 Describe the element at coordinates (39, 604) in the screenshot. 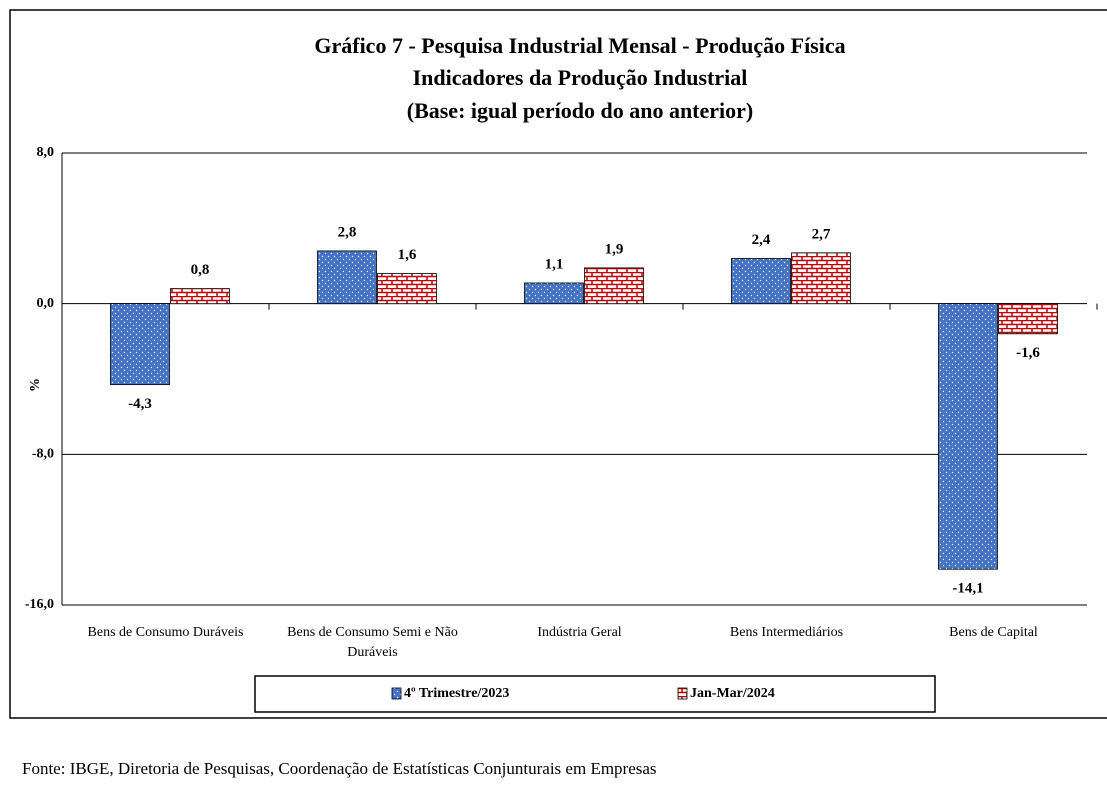

I see `y-tick-label: -16,0` at that location.